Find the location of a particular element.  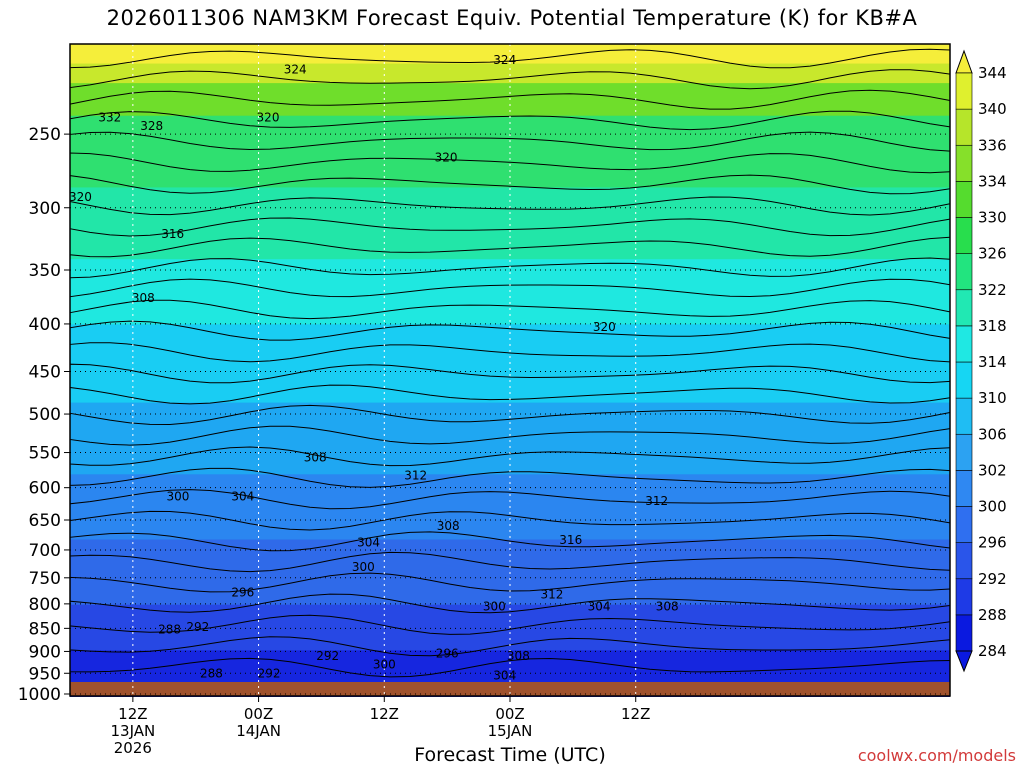

y-tick-label: 300 is located at coordinates (45, 209).